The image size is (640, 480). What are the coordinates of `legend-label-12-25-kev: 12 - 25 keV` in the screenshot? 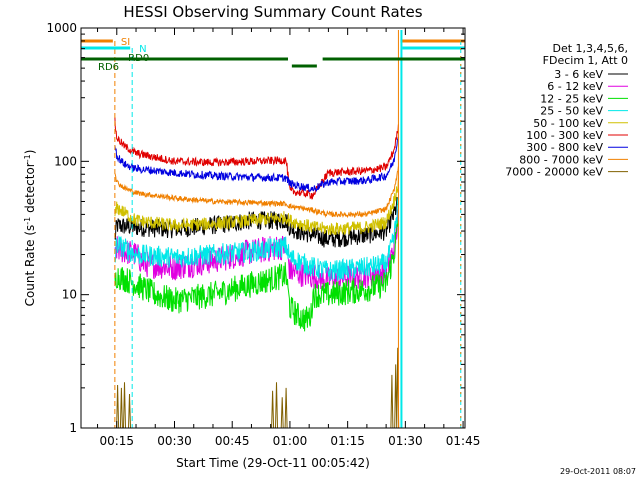 It's located at (571, 98).